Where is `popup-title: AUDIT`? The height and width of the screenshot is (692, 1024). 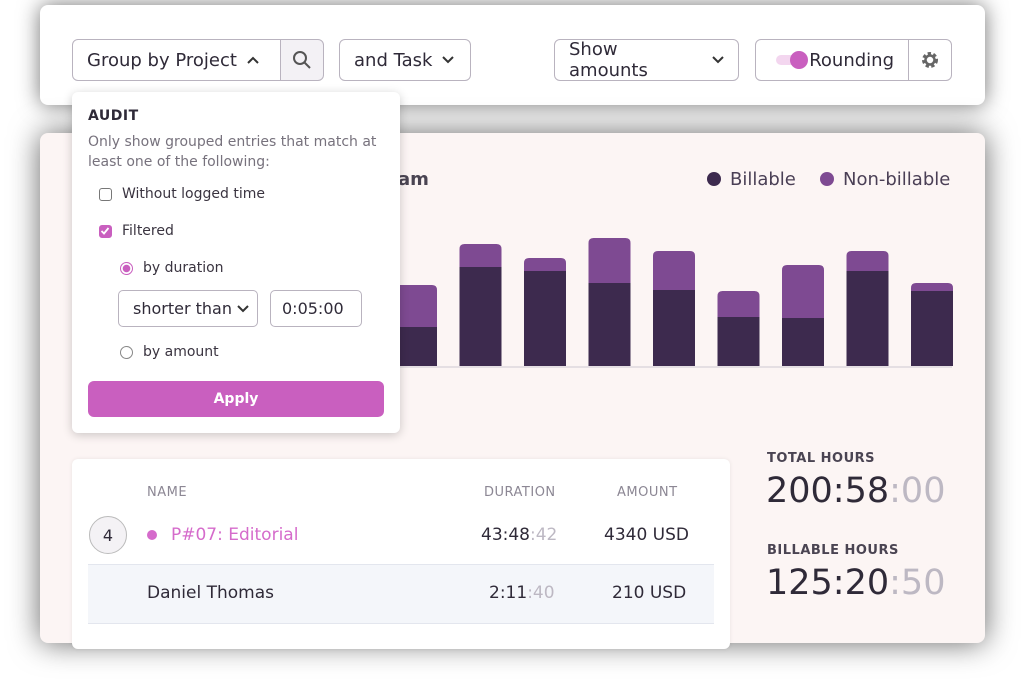 popup-title: AUDIT is located at coordinates (113, 116).